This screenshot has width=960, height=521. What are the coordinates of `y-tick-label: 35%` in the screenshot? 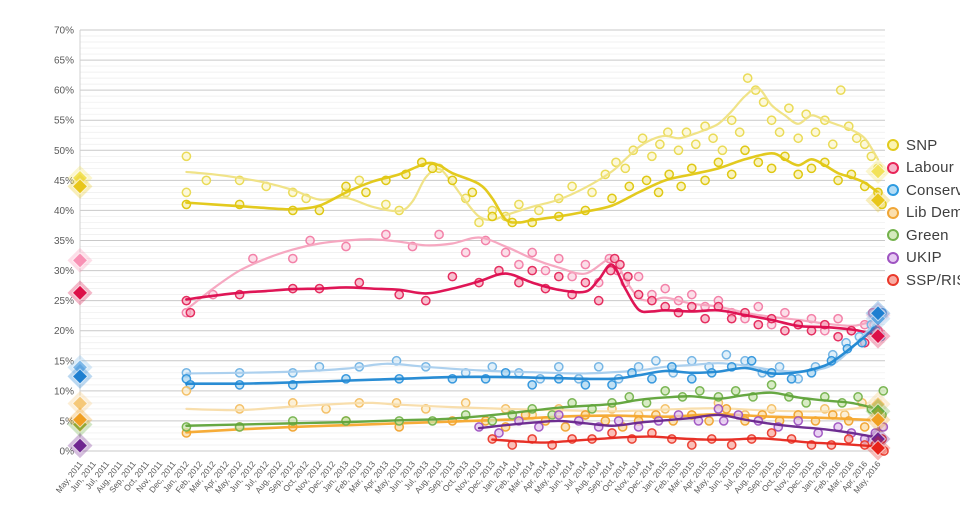 It's located at (64, 241).